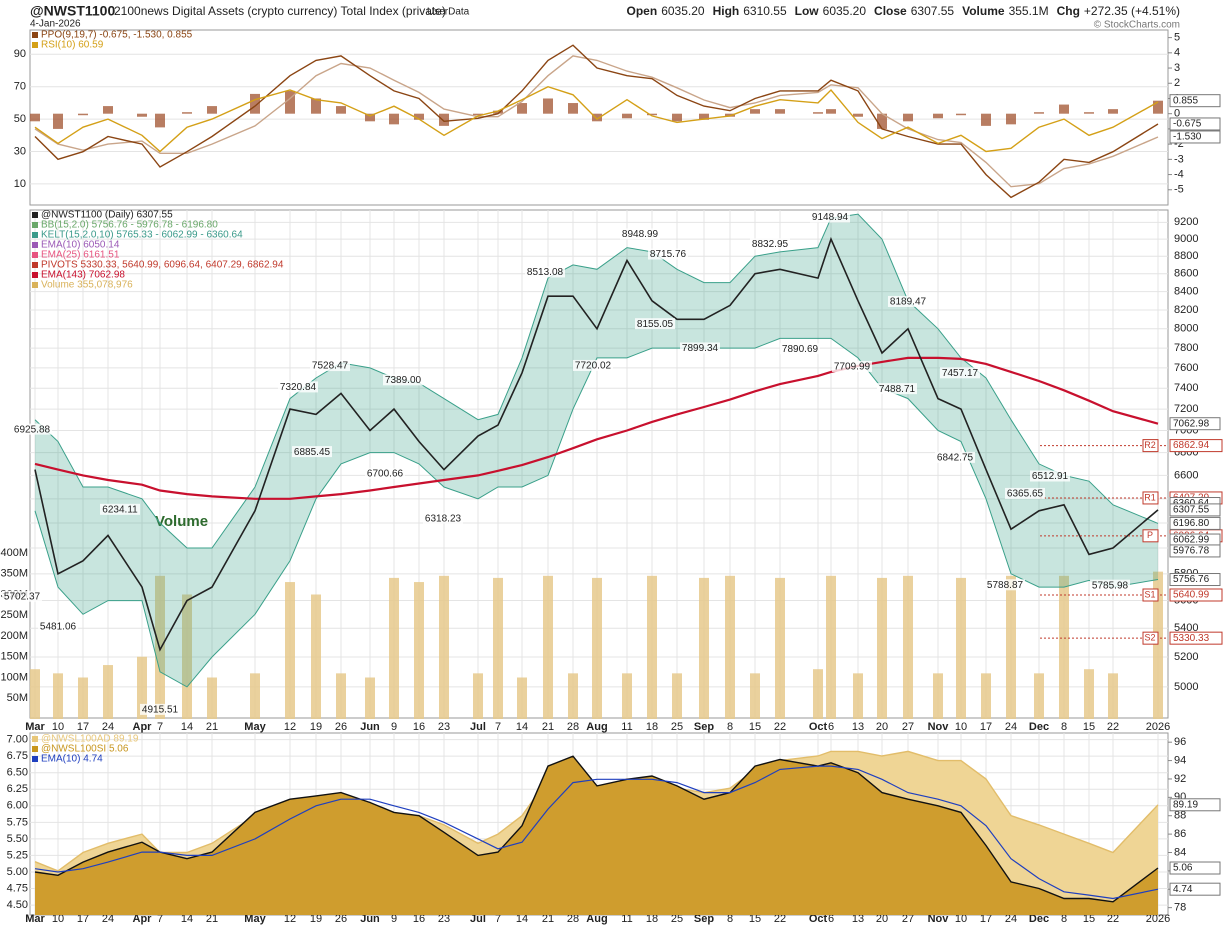 The width and height of the screenshot is (1224, 928). I want to click on price-annotation: 8155.05, so click(655, 324).